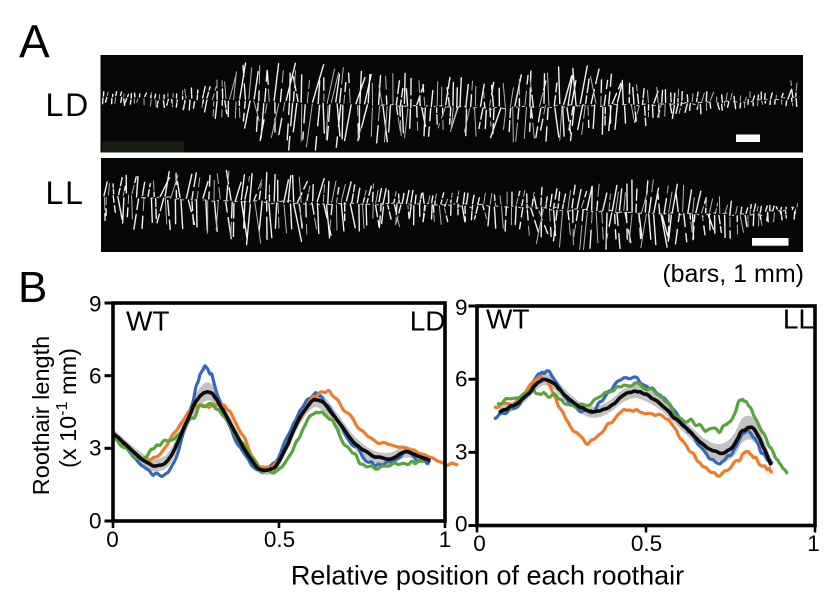 This screenshot has height=611, width=840. Describe the element at coordinates (32, 287) in the screenshot. I see `svg-text: B` at that location.